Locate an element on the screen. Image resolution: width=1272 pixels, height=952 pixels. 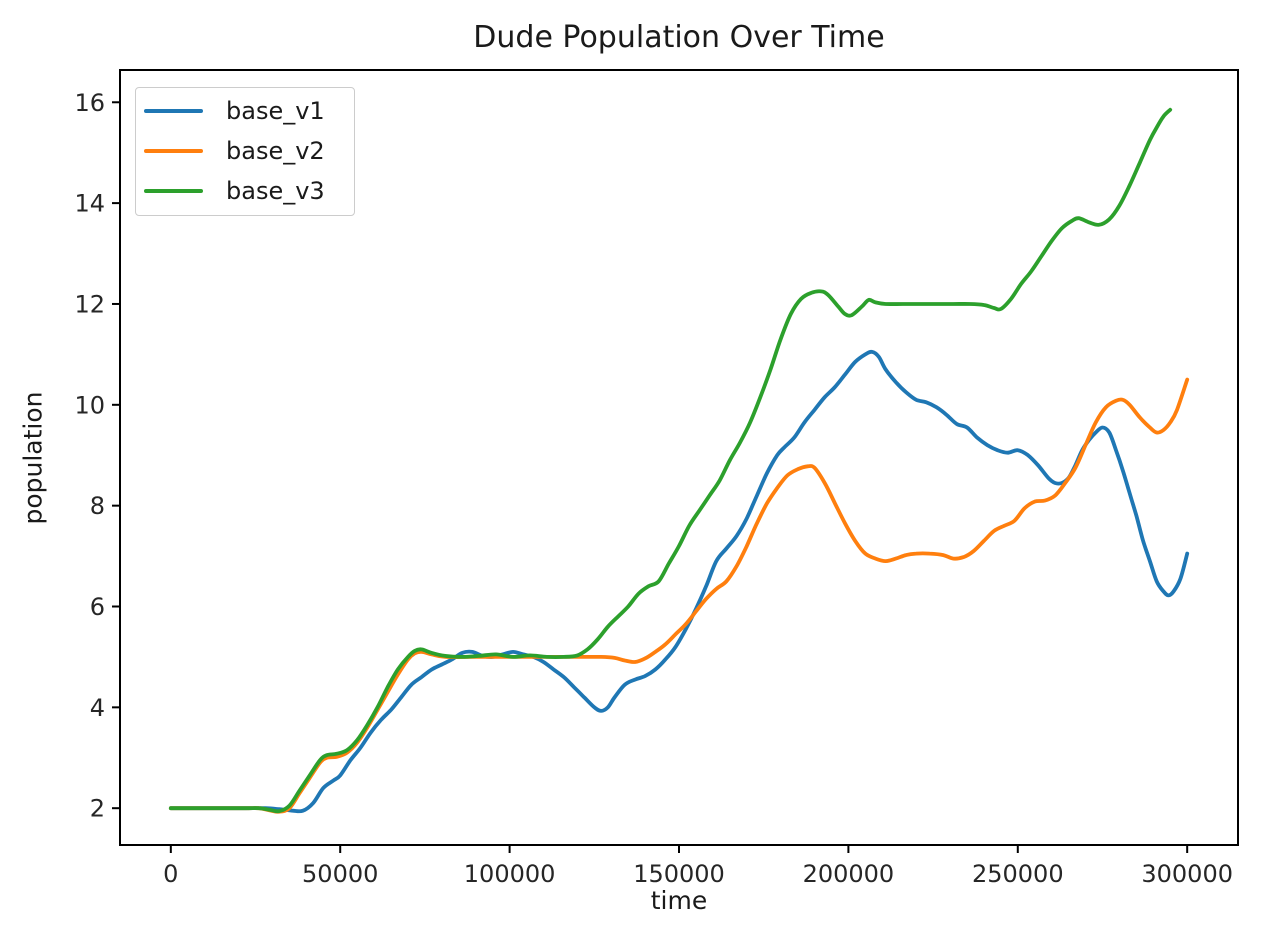
y-tick-label: 2 is located at coordinates (97, 809).